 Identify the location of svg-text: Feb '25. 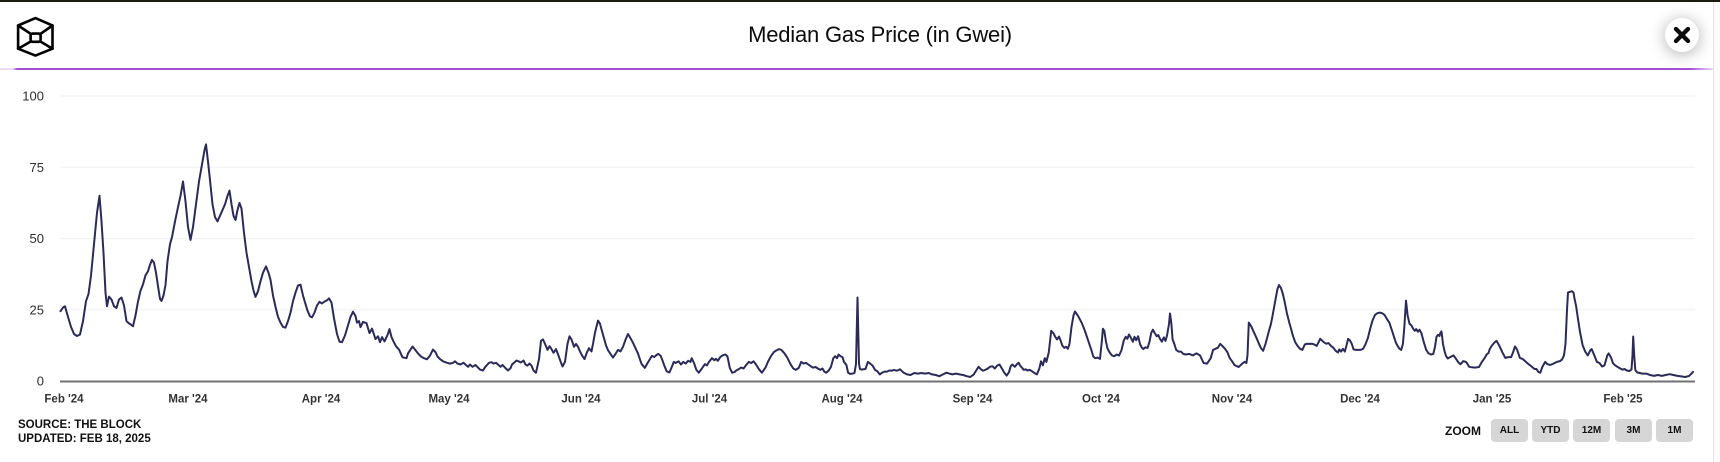
(1623, 399).